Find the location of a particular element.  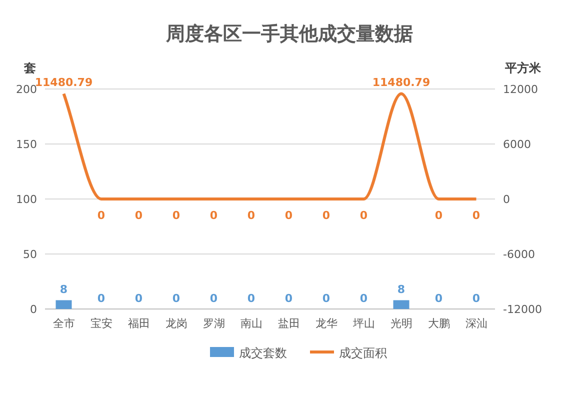

y2-axis-title: 平方米 is located at coordinates (523, 68).